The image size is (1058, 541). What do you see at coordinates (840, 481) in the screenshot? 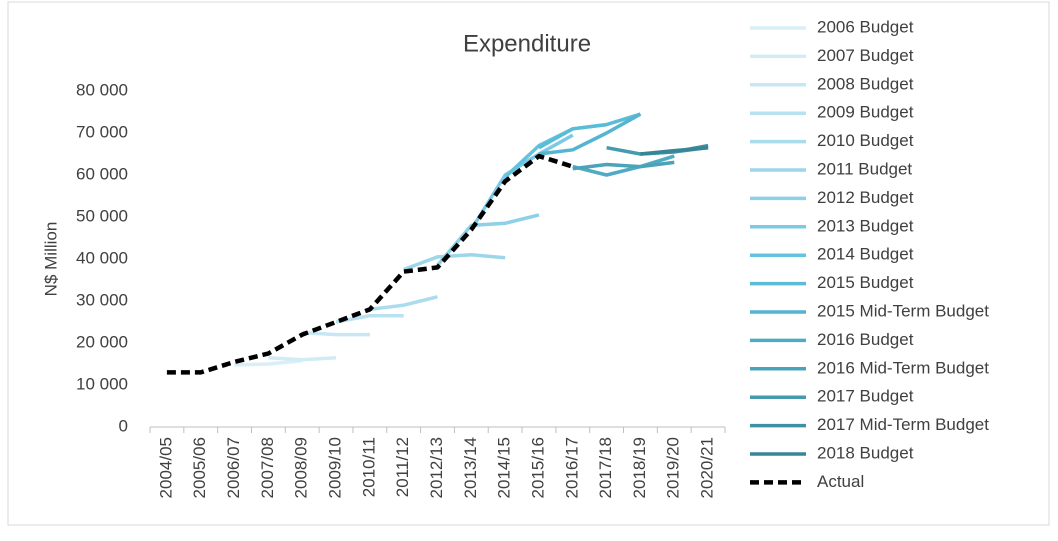
I see `legend-label: Actual` at bounding box center [840, 481].